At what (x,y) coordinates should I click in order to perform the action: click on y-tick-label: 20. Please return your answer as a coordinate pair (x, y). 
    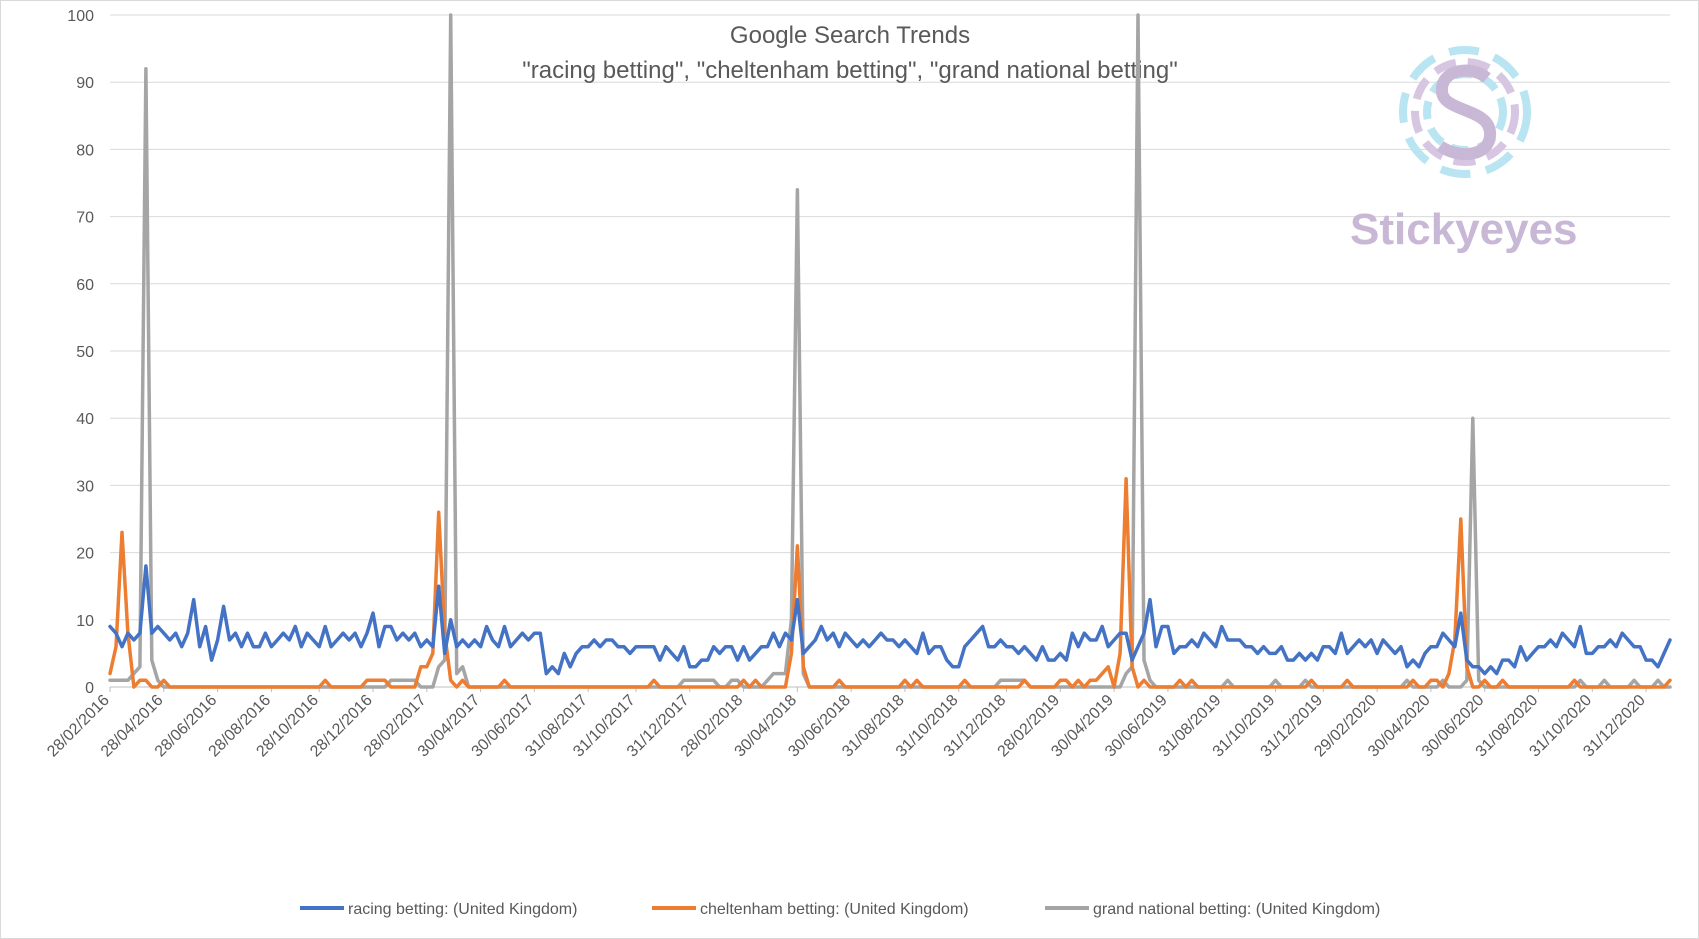
    Looking at the image, I should click on (85, 554).